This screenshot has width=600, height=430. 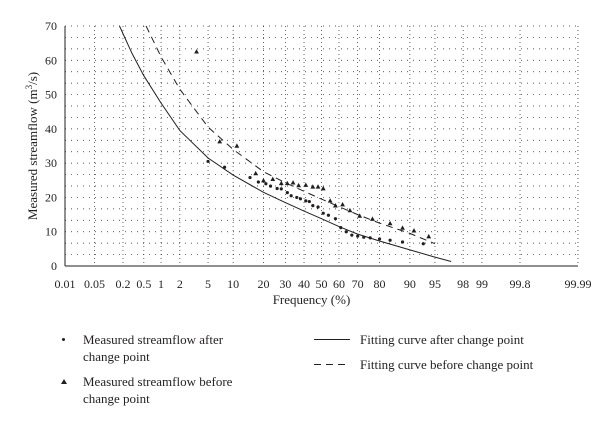 What do you see at coordinates (520, 284) in the screenshot?
I see `x-tick-label: 99.8` at bounding box center [520, 284].